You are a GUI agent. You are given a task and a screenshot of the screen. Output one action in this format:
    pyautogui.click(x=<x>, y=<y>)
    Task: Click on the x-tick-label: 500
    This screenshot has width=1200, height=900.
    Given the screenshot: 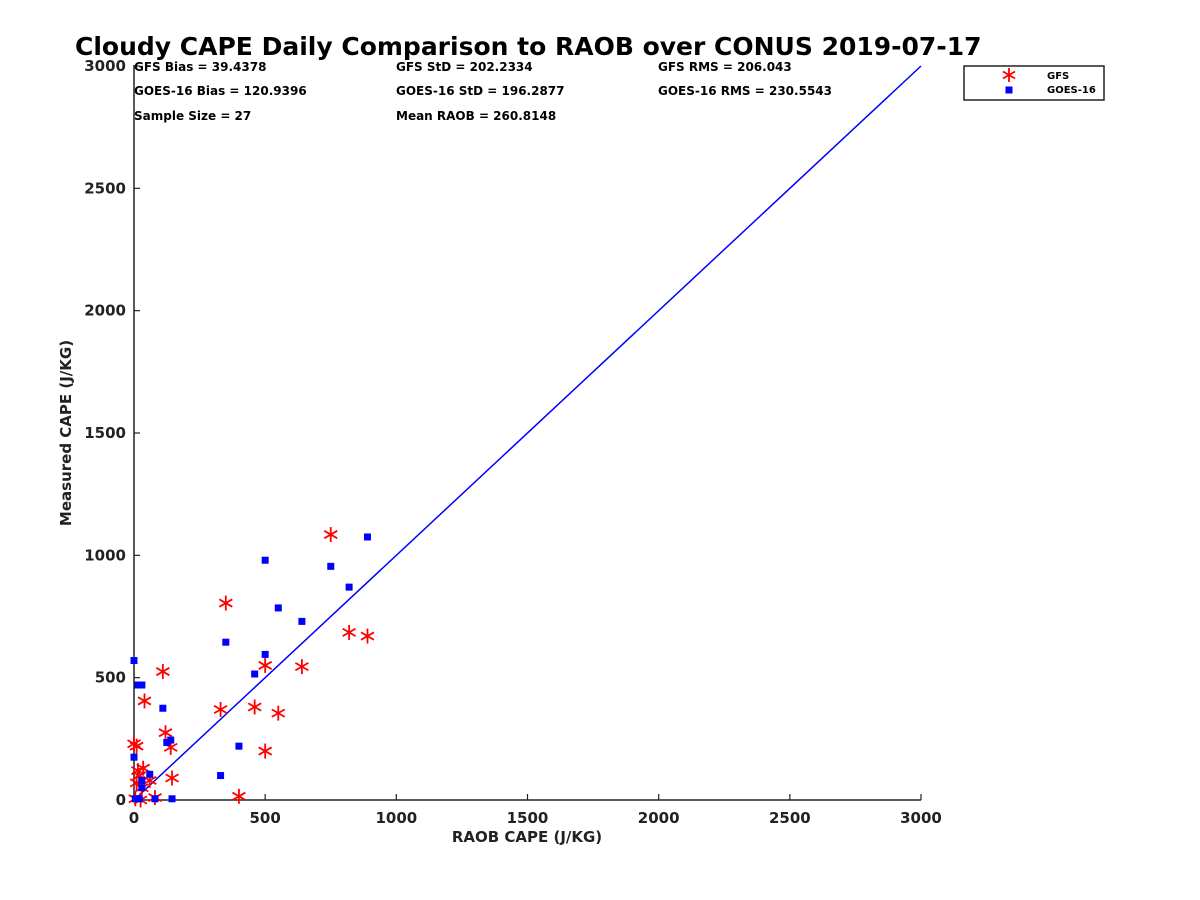 What is the action you would take?
    pyautogui.click(x=265, y=818)
    